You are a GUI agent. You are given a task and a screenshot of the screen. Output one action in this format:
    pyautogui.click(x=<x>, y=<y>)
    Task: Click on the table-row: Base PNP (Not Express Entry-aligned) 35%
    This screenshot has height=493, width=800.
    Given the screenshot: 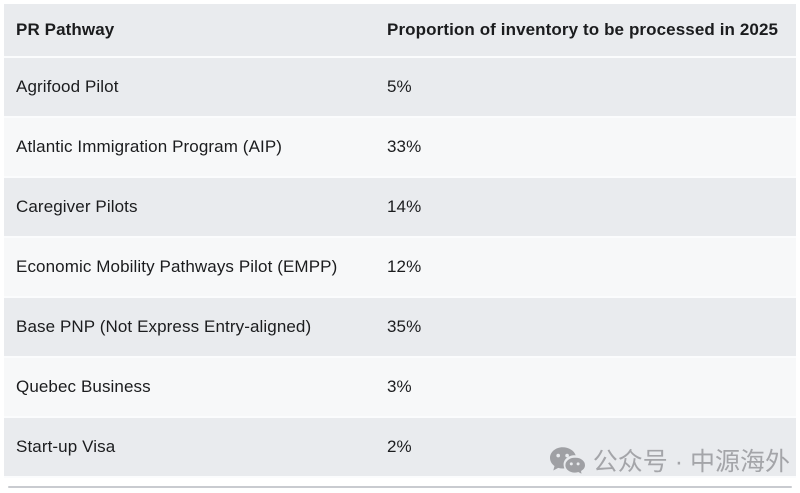 What is the action you would take?
    pyautogui.click(x=400, y=328)
    